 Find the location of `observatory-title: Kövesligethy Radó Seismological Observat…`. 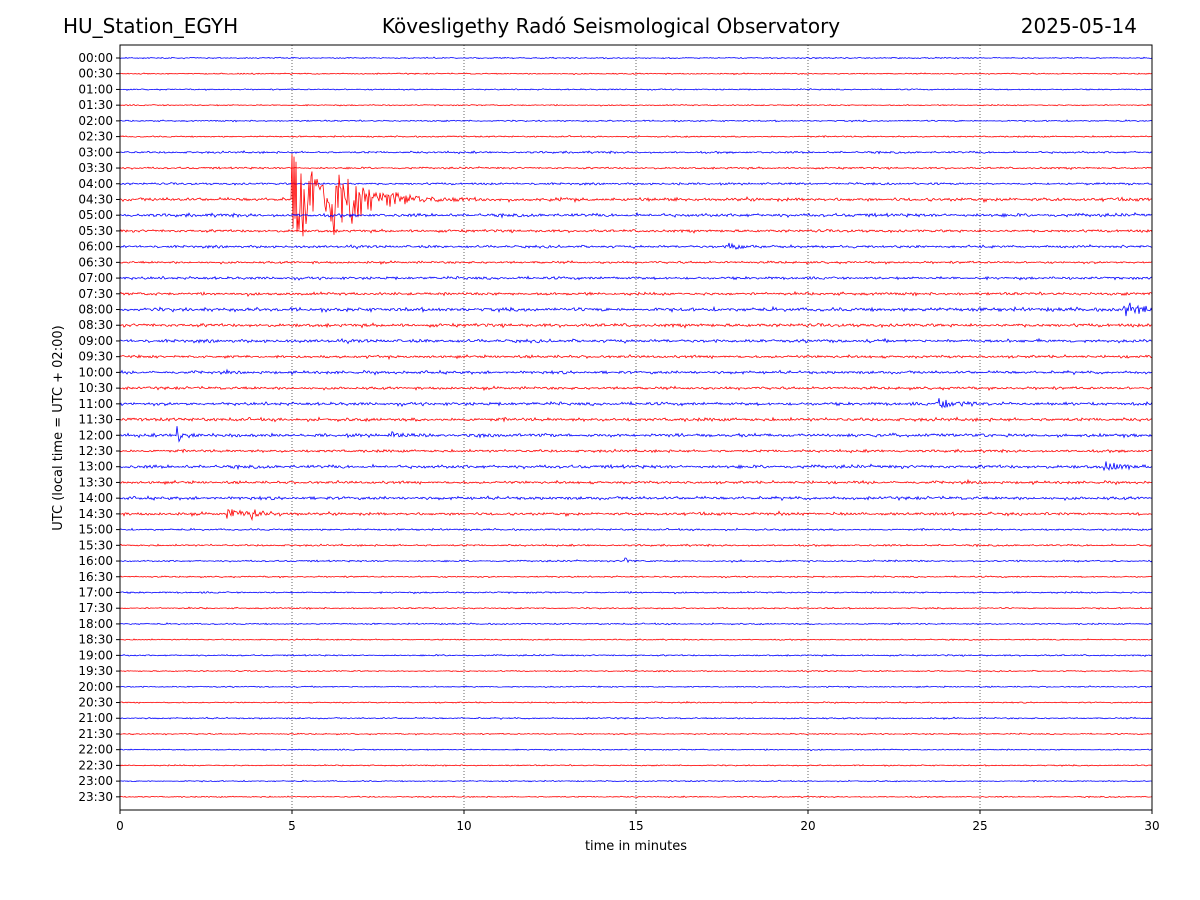

observatory-title: Kövesligethy Radó Seismological Observat… is located at coordinates (611, 26).